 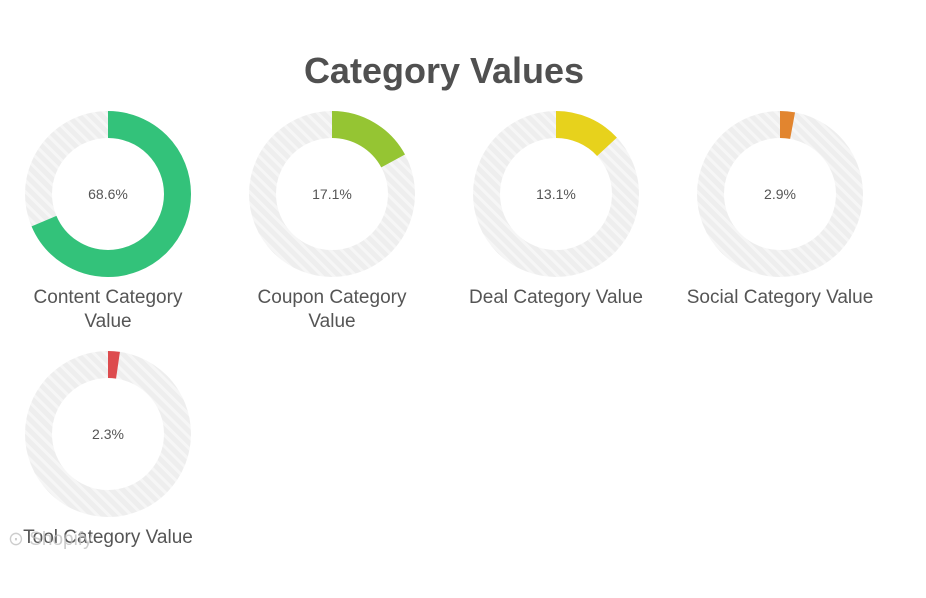 I want to click on donut-label: Social Category Value, so click(x=780, y=297).